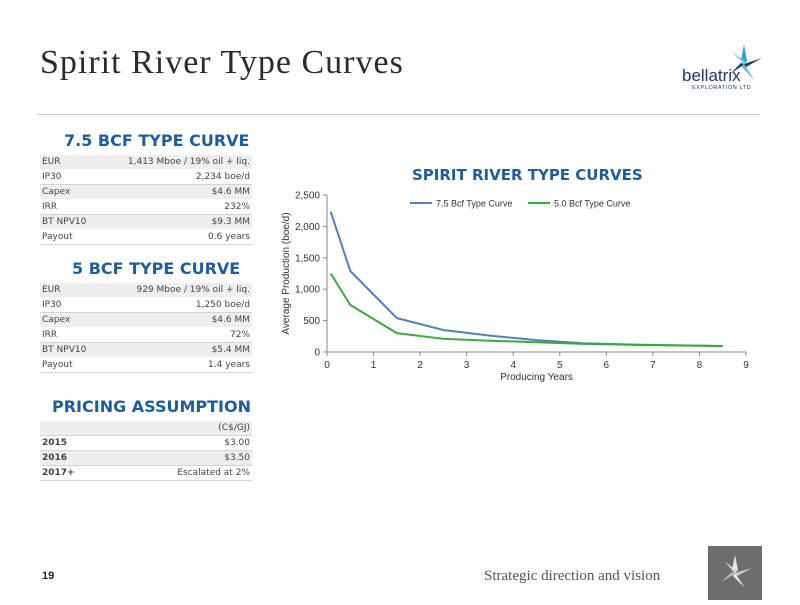  What do you see at coordinates (176, 350) in the screenshot?
I see `row-value: $5.4 MM` at bounding box center [176, 350].